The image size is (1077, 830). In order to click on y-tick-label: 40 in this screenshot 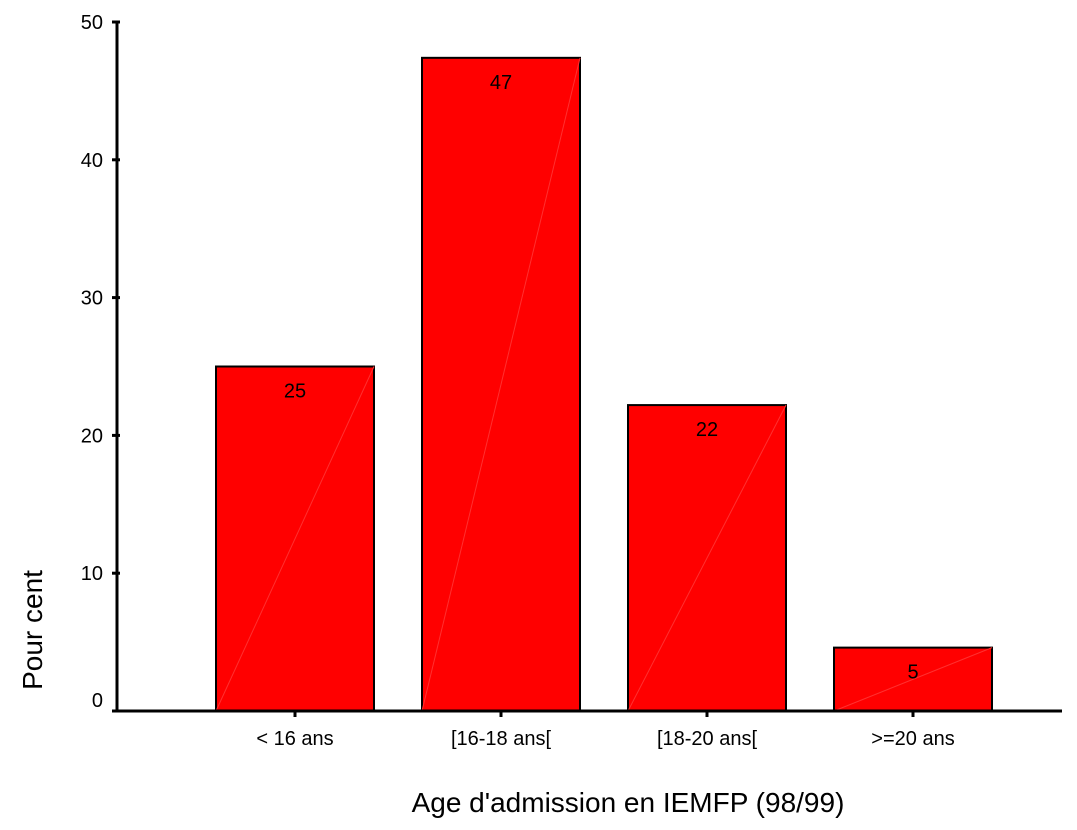, I will do `click(92, 161)`.